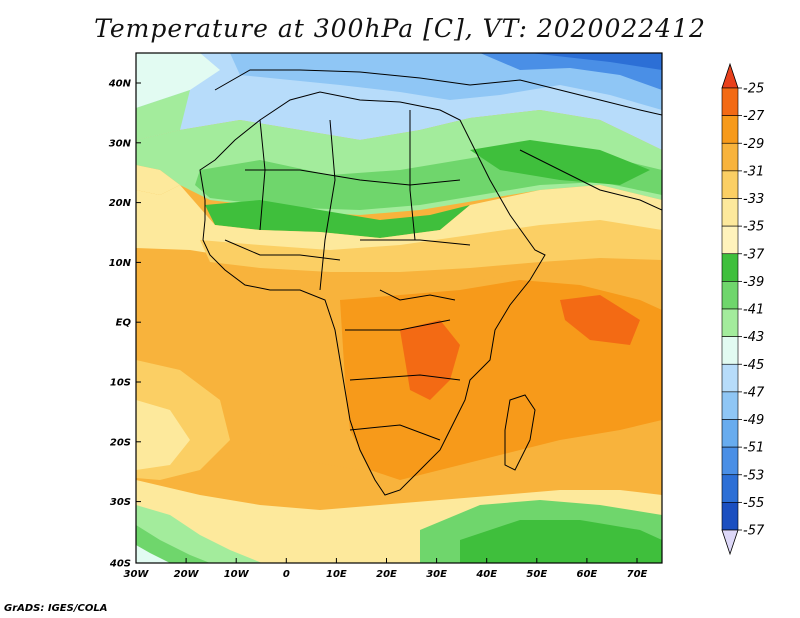  I want to click on lon-tick-label: 20E, so click(386, 574).